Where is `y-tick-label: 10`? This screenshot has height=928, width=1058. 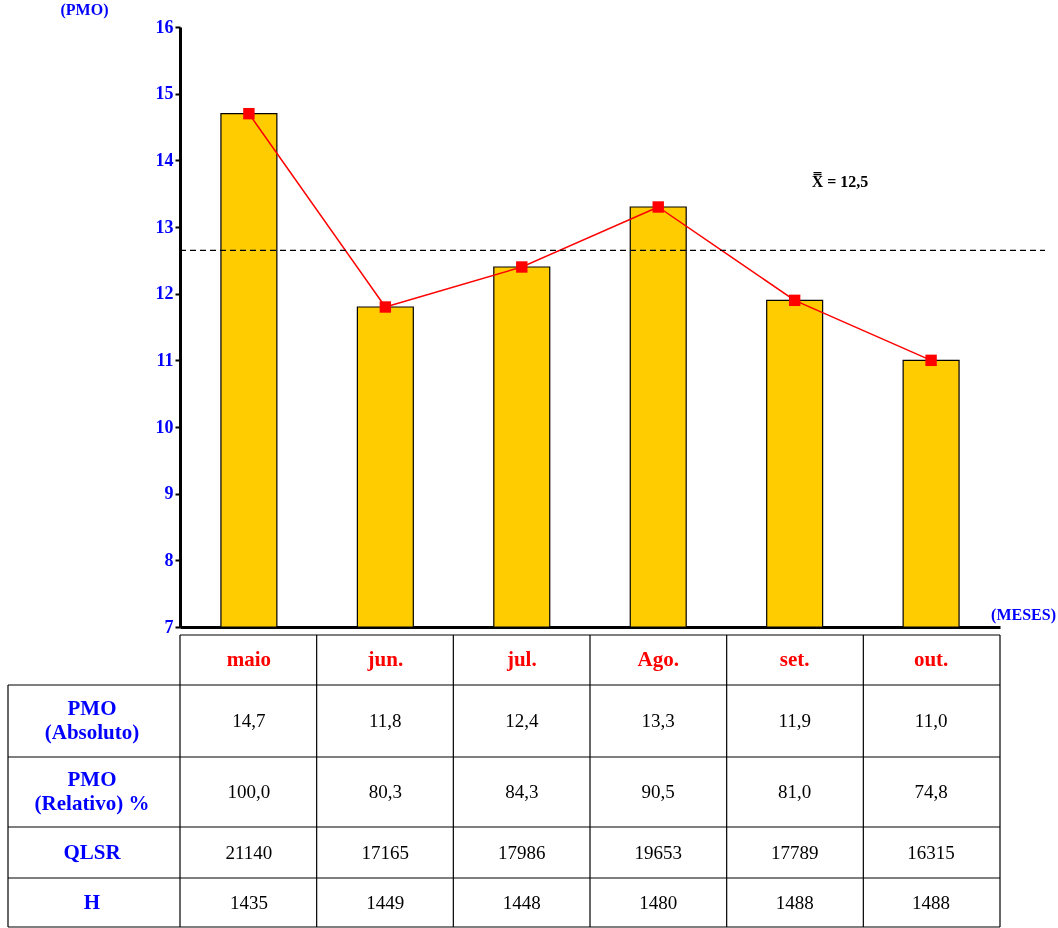
y-tick-label: 10 is located at coordinates (164, 426).